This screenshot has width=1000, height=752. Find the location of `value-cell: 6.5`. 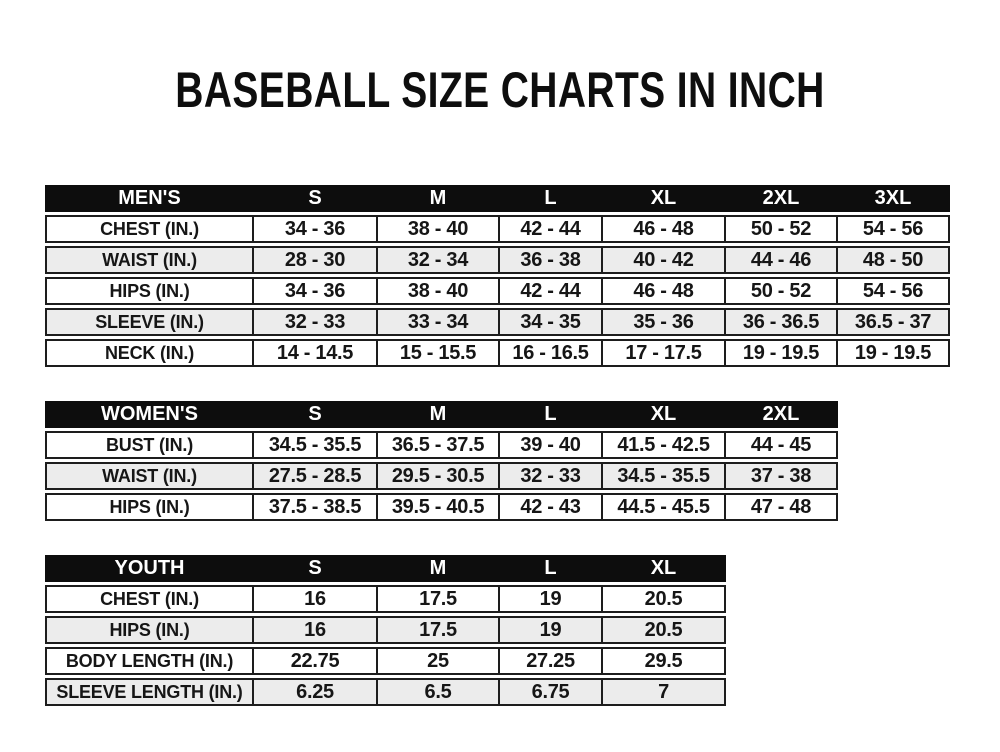

value-cell: 6.5 is located at coordinates (439, 692).